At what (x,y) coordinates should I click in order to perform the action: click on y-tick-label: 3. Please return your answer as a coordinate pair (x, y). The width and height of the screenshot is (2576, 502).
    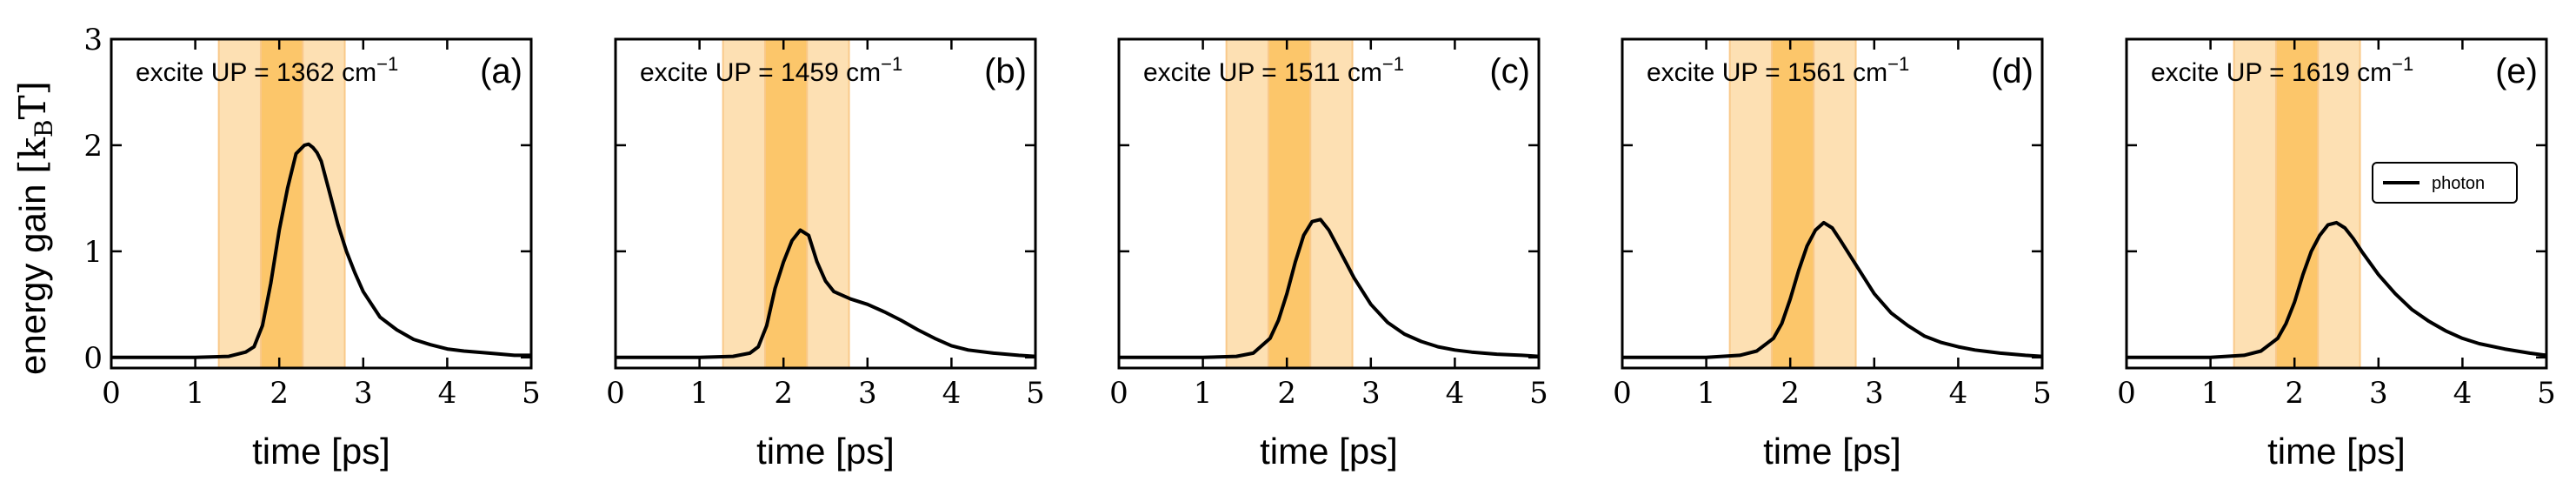
    Looking at the image, I should click on (93, 40).